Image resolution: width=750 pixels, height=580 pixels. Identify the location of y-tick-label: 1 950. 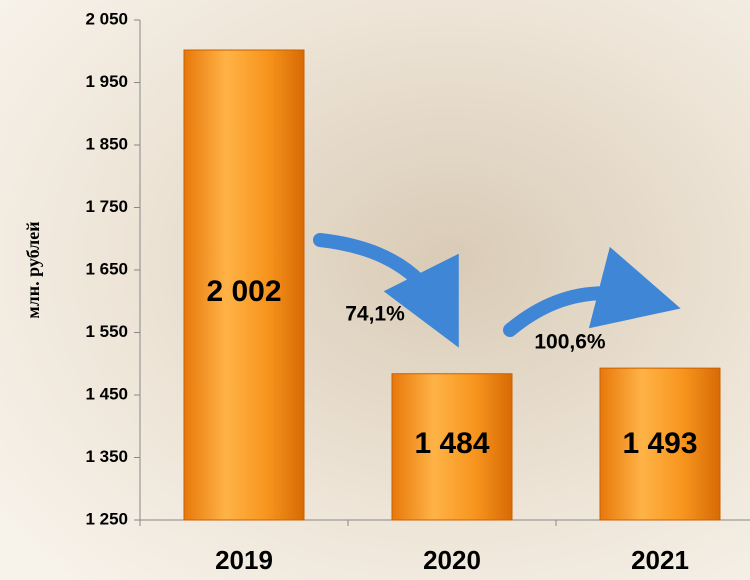
(106, 81).